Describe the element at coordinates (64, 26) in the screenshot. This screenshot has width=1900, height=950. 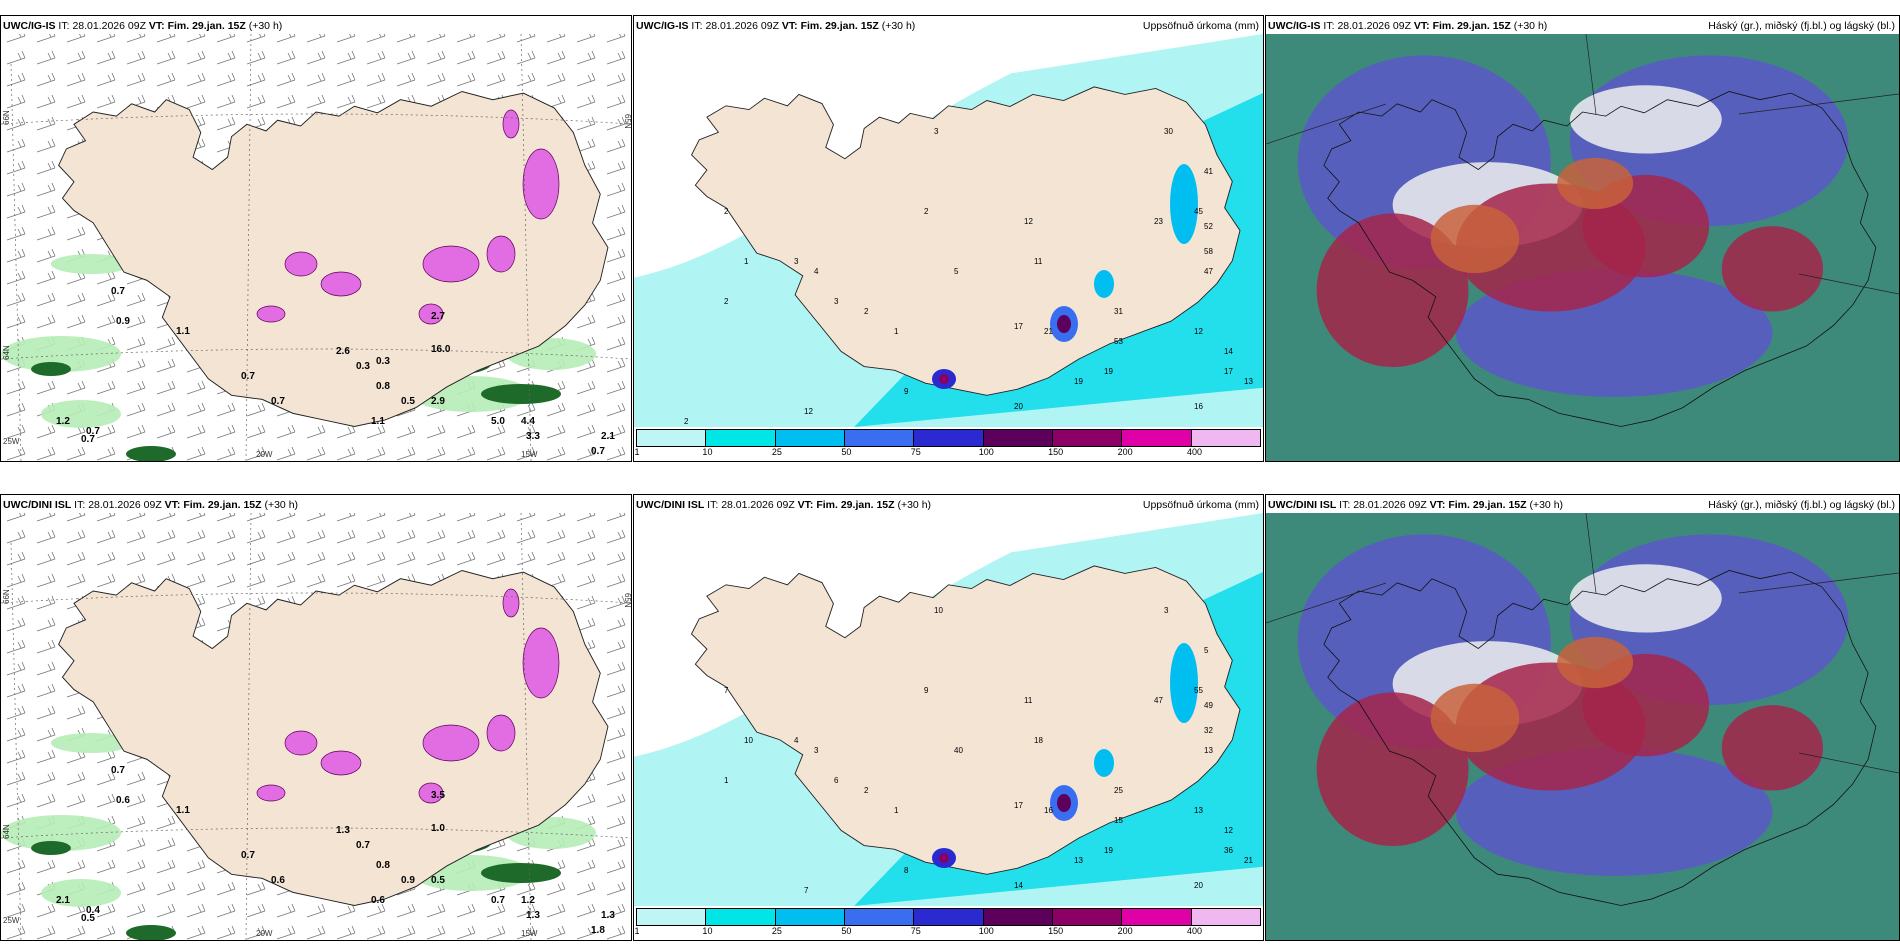
I see `it-label: IT:` at that location.